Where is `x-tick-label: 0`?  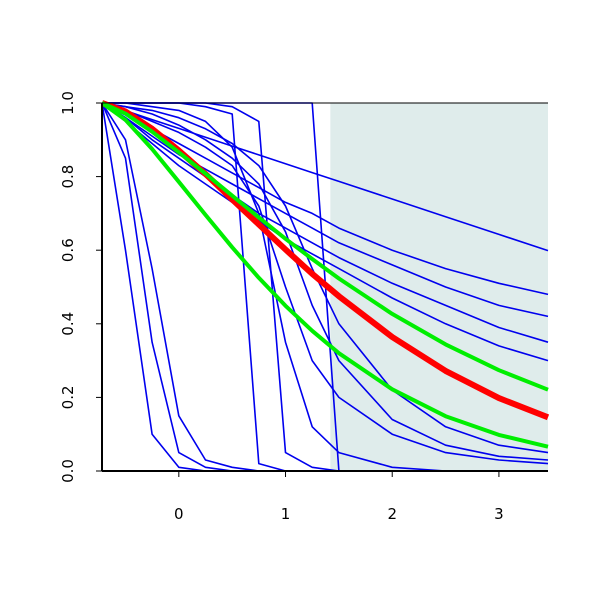
x-tick-label: 0 is located at coordinates (179, 514).